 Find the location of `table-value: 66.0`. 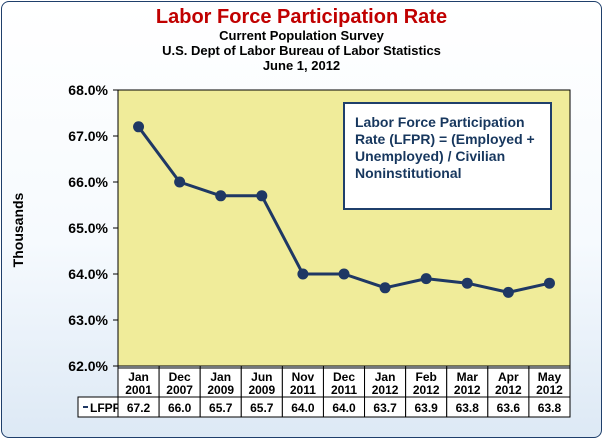

table-value: 66.0 is located at coordinates (180, 408).